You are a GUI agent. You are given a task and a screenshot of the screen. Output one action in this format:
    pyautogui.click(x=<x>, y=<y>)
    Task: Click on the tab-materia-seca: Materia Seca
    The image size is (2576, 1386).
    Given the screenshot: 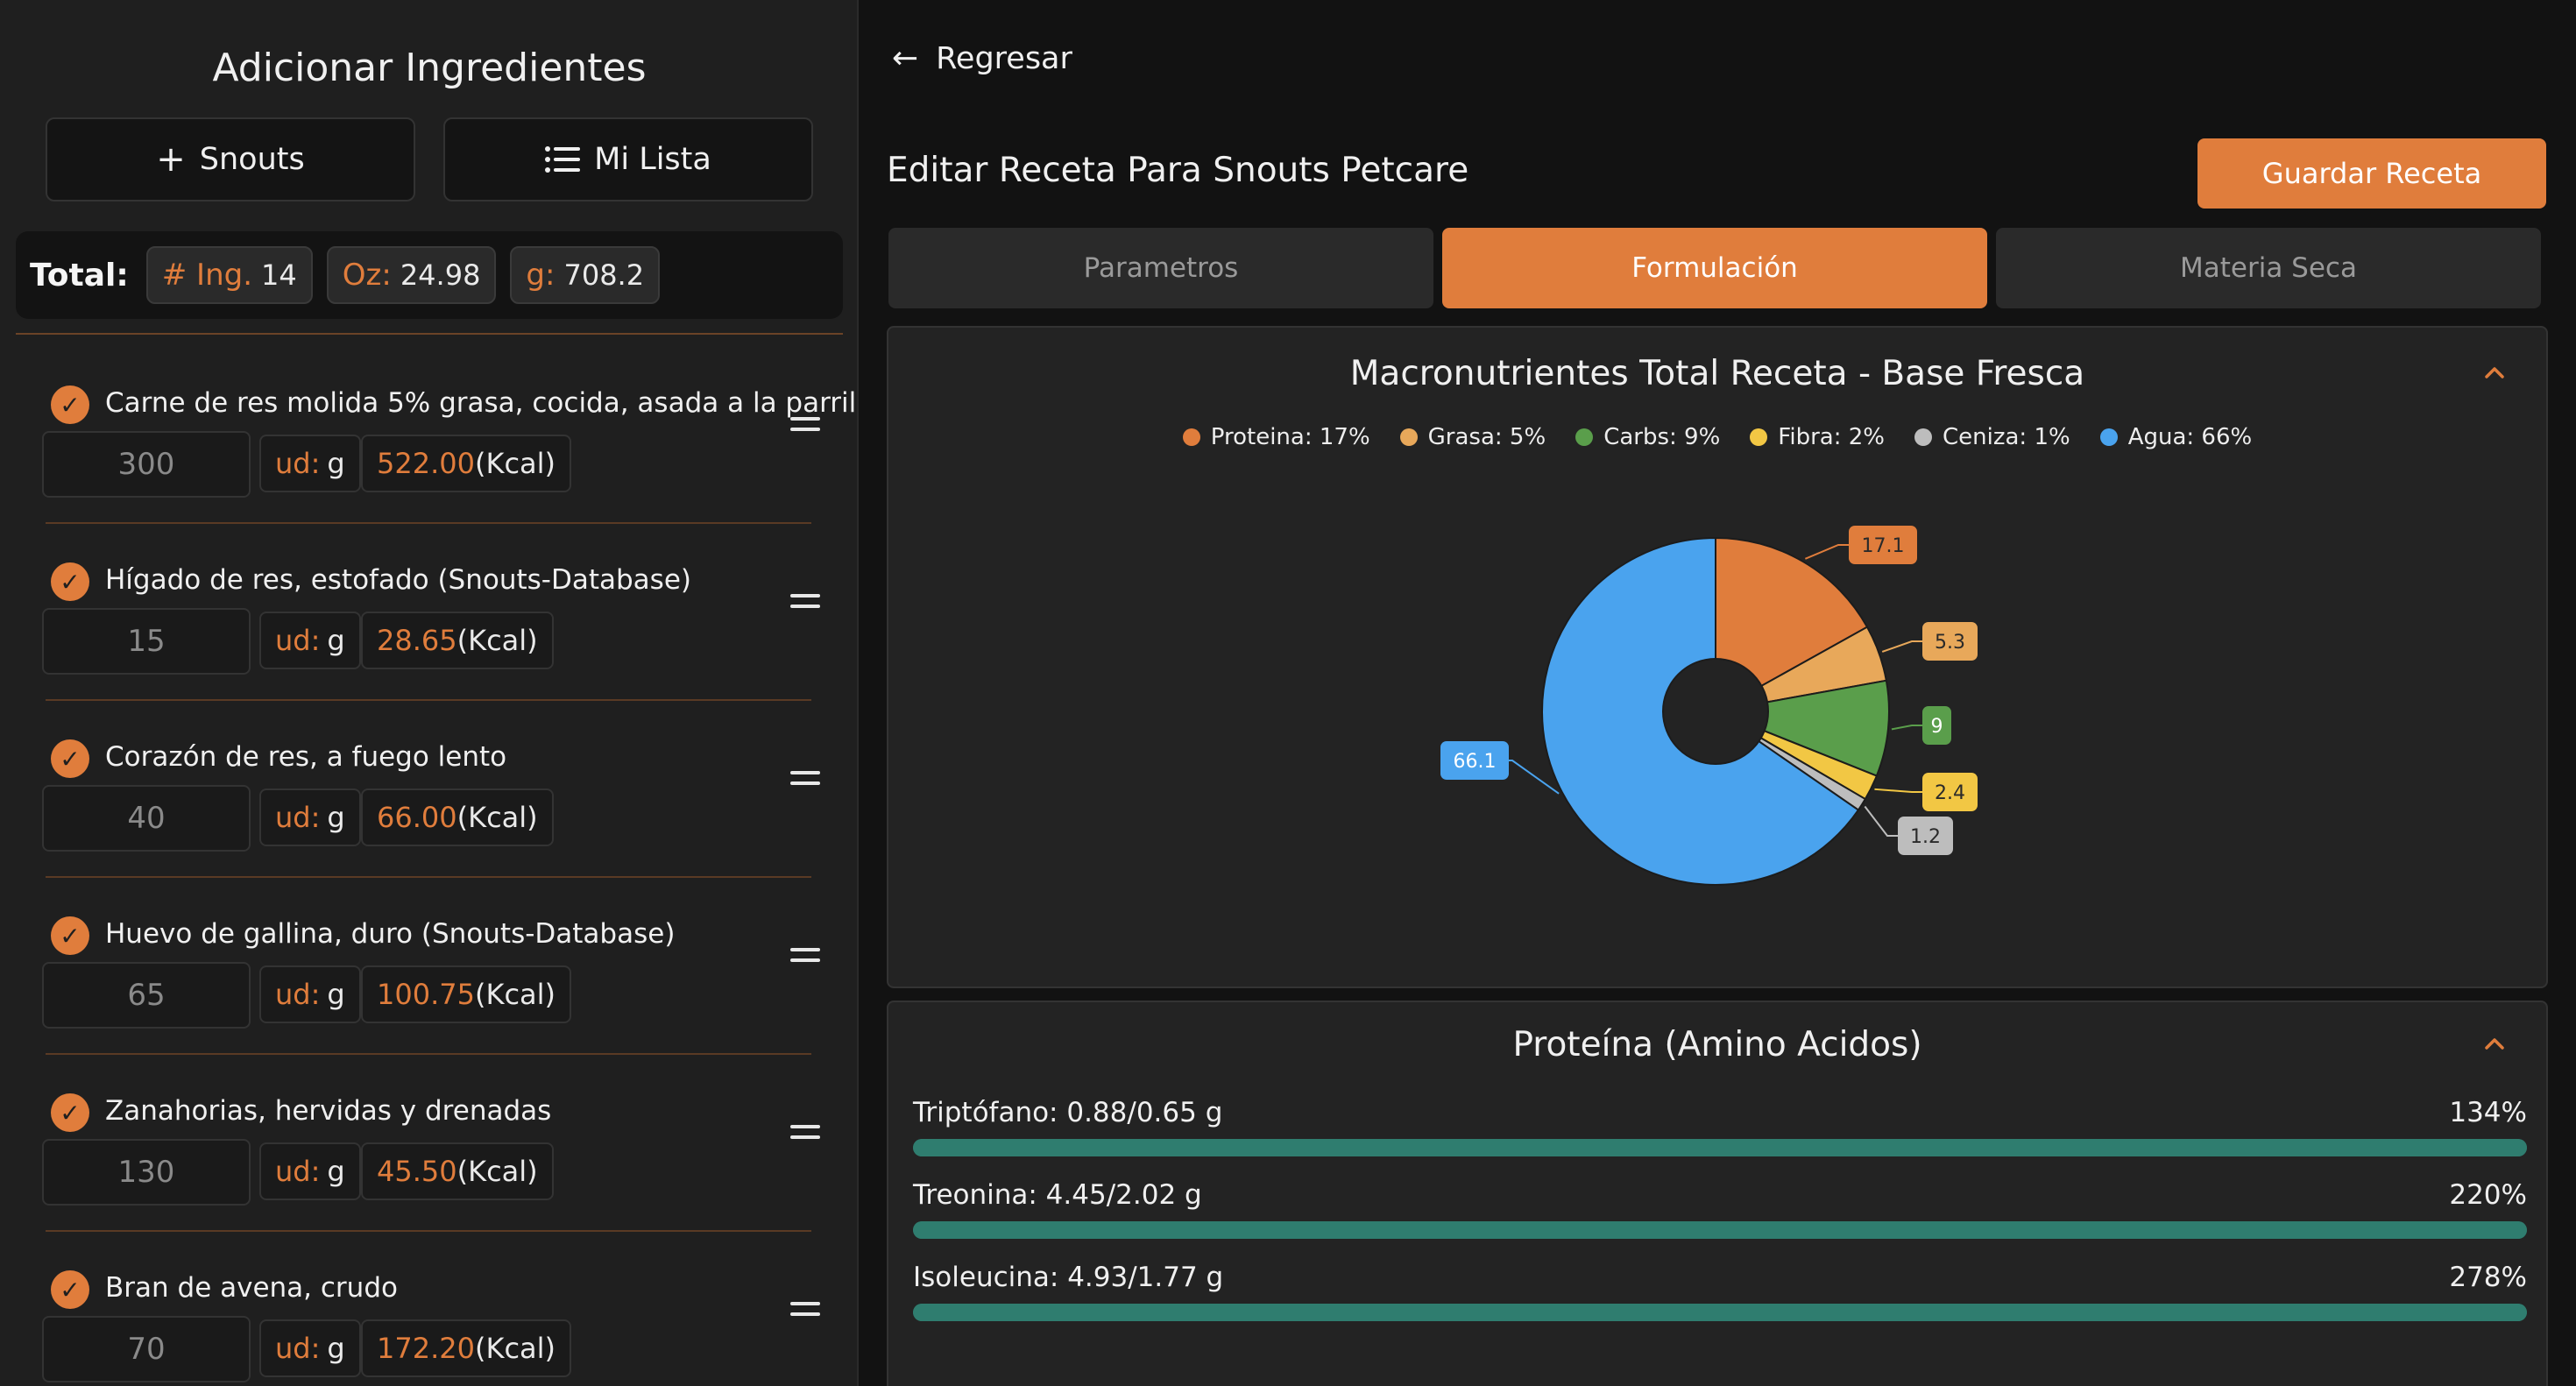 What is the action you would take?
    pyautogui.click(x=2268, y=268)
    